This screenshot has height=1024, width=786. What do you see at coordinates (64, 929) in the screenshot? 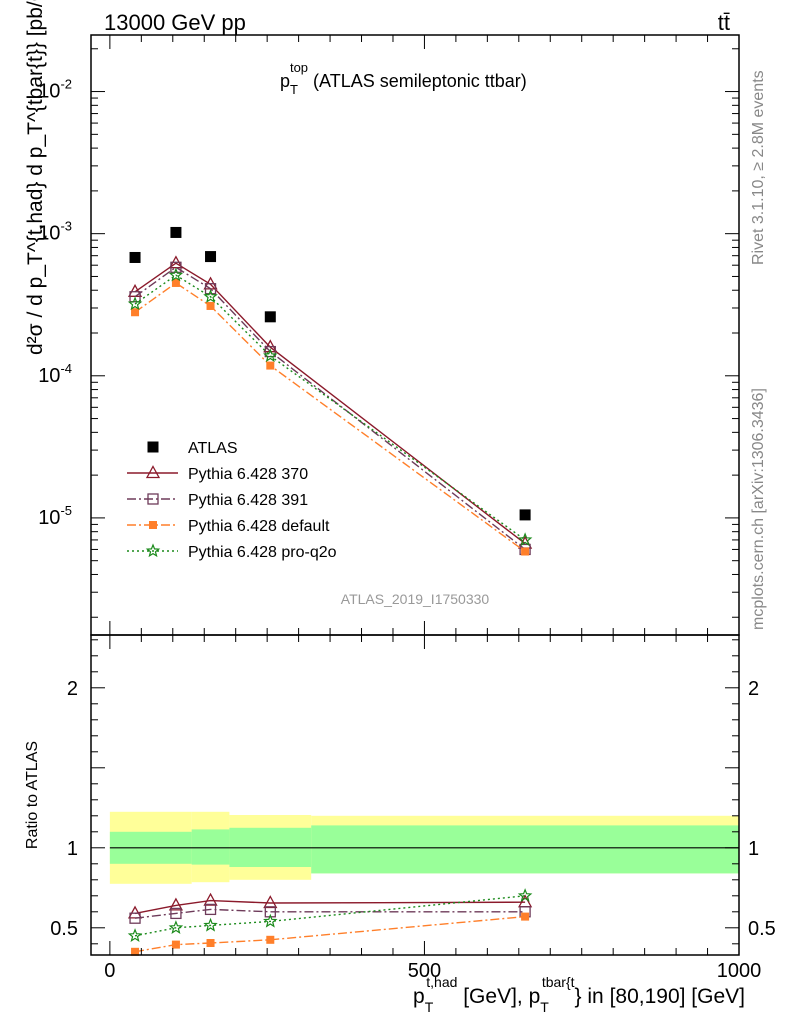
I see `ratio-y-tick-label: 0.5` at bounding box center [64, 929].